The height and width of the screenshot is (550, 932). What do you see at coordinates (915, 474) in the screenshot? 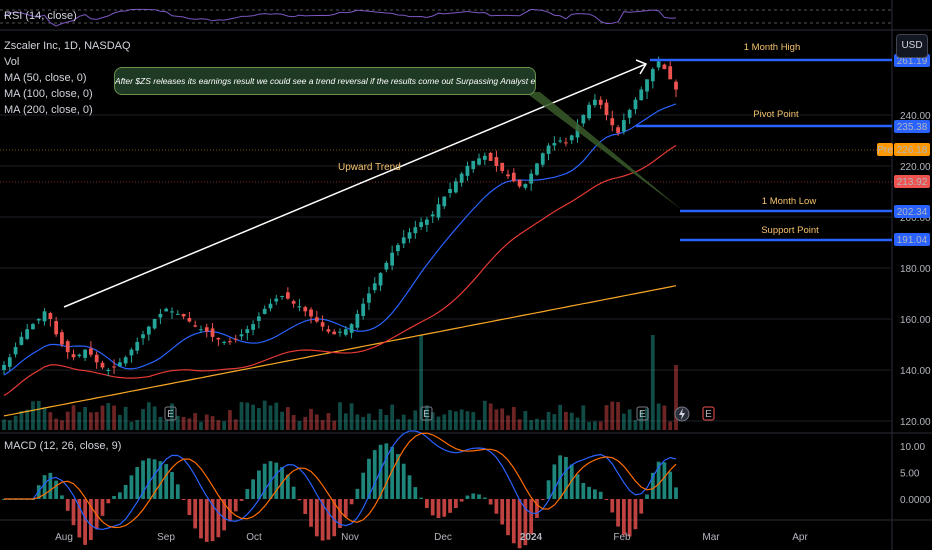
I see `macd-axis: 10.00 5.00 0.0000` at bounding box center [915, 474].